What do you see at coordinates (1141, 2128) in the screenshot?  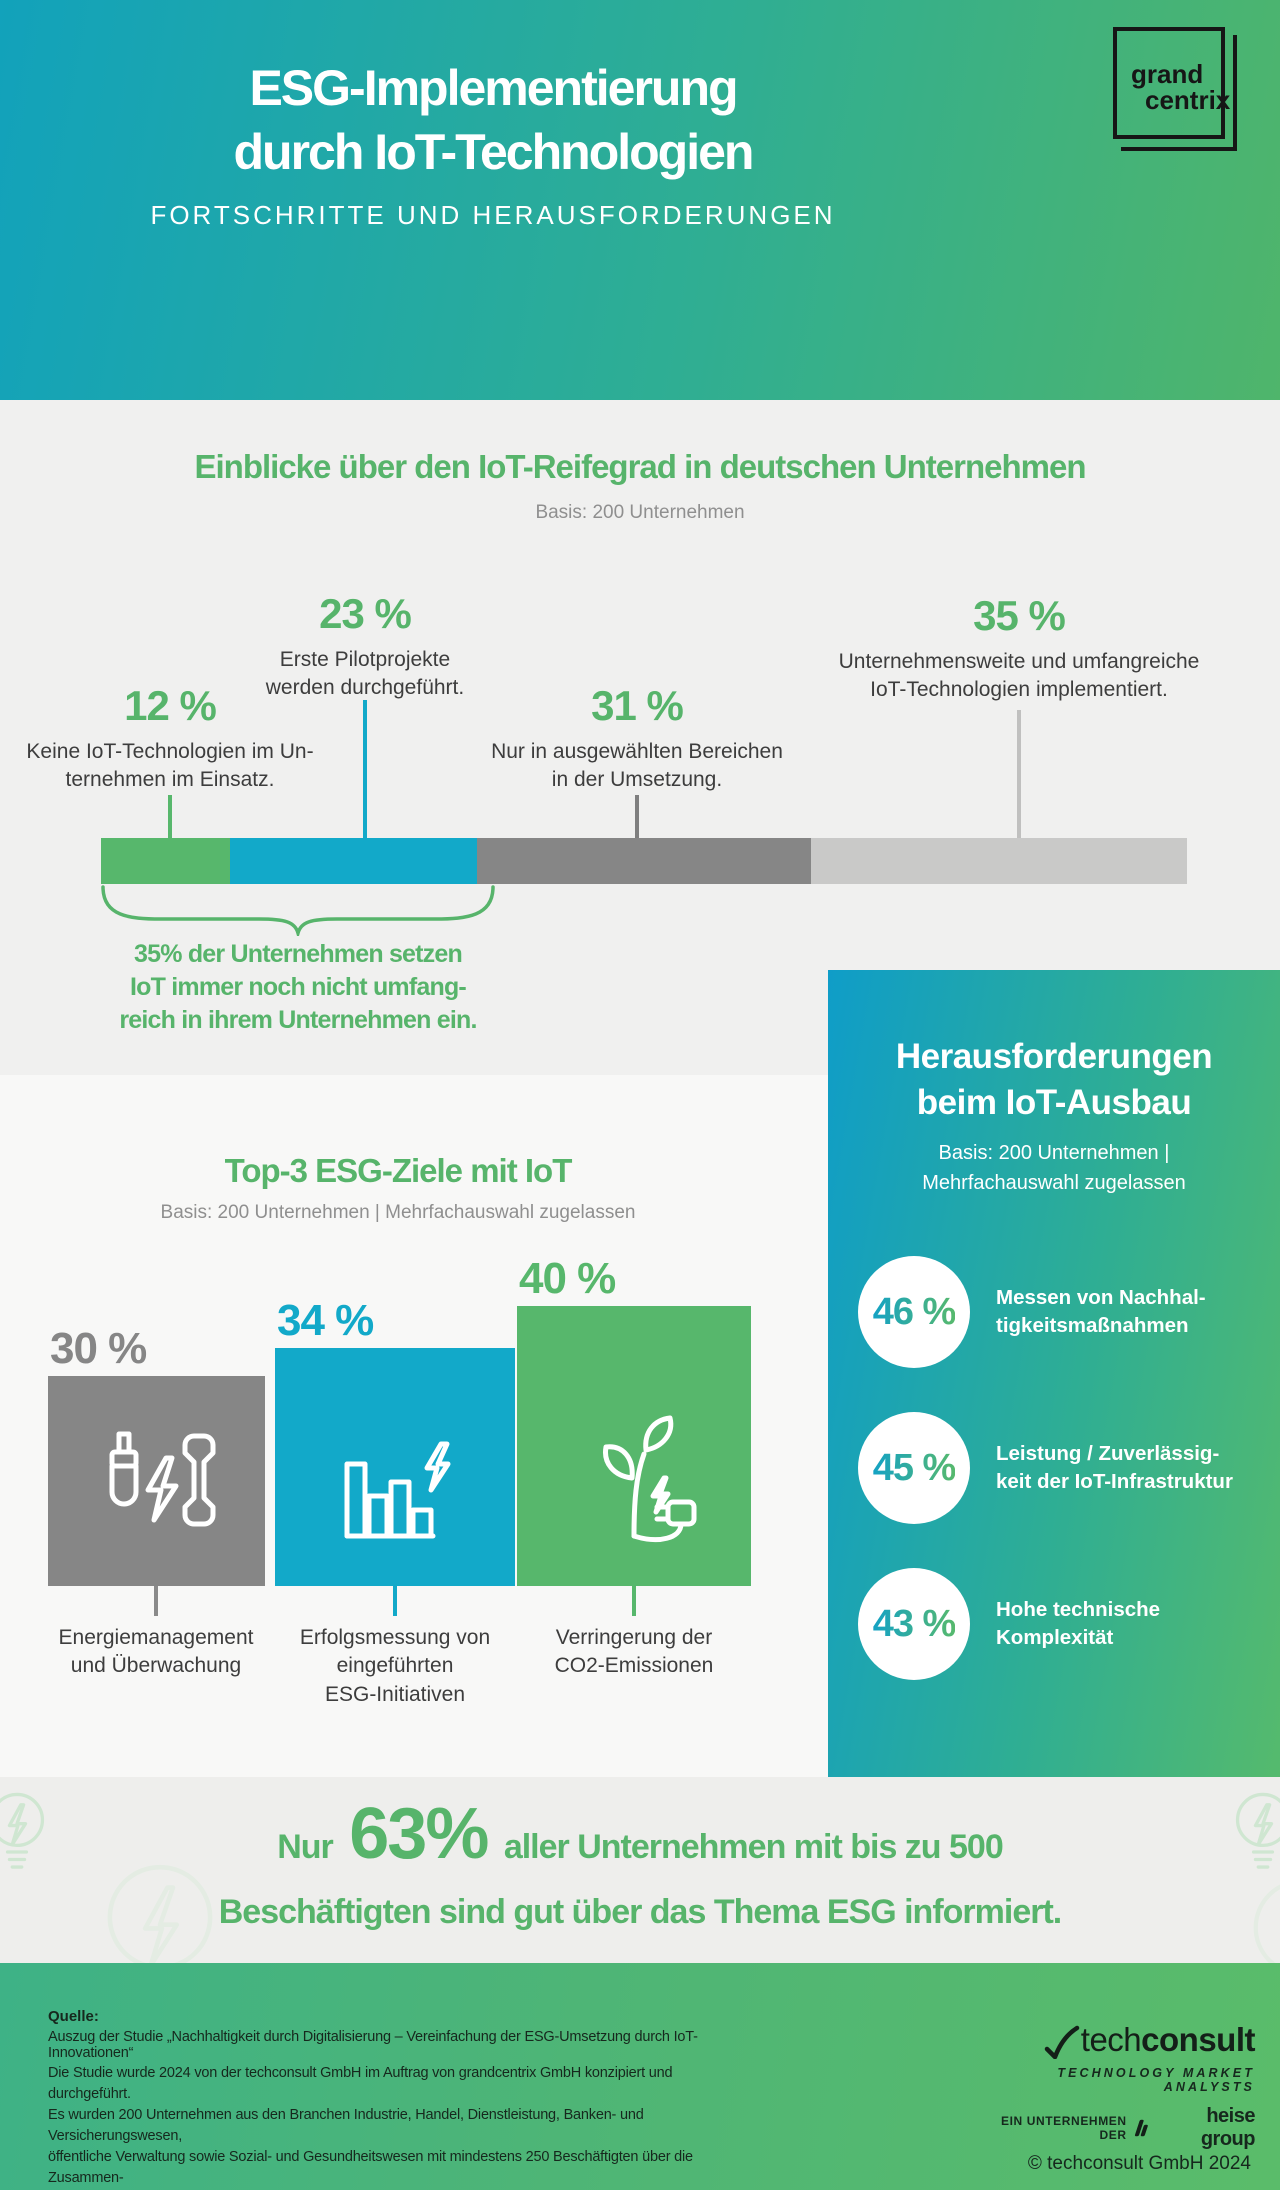 I see `heise-logo-icon` at bounding box center [1141, 2128].